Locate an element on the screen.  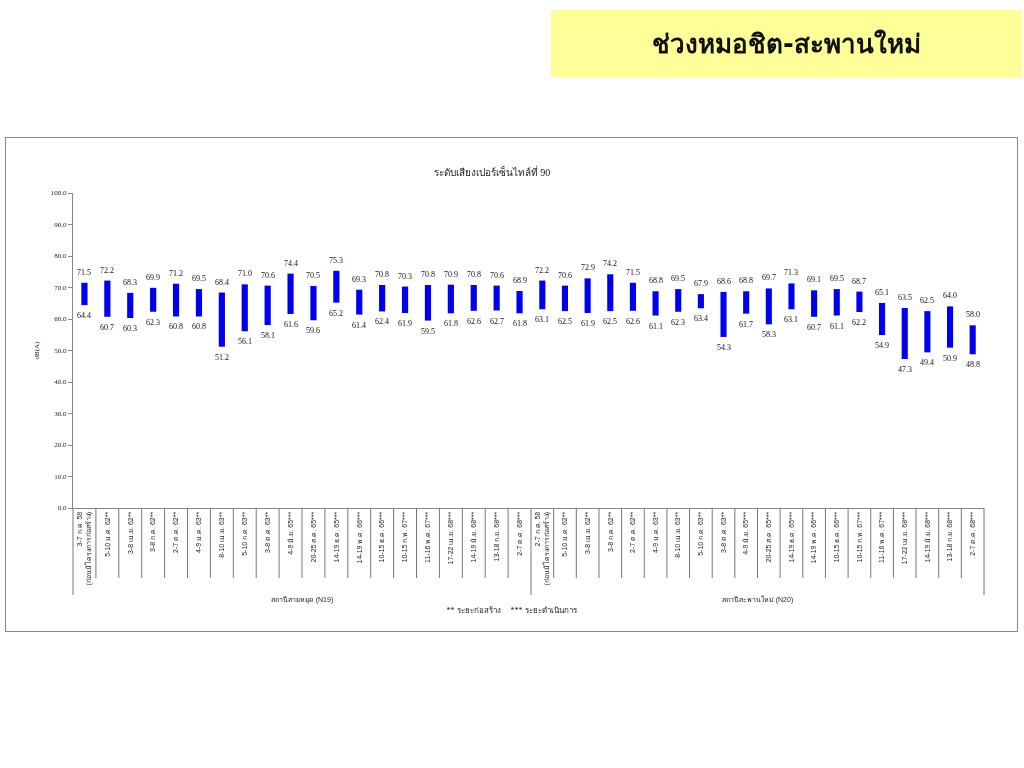
annotation: 61.6 is located at coordinates (291, 324).